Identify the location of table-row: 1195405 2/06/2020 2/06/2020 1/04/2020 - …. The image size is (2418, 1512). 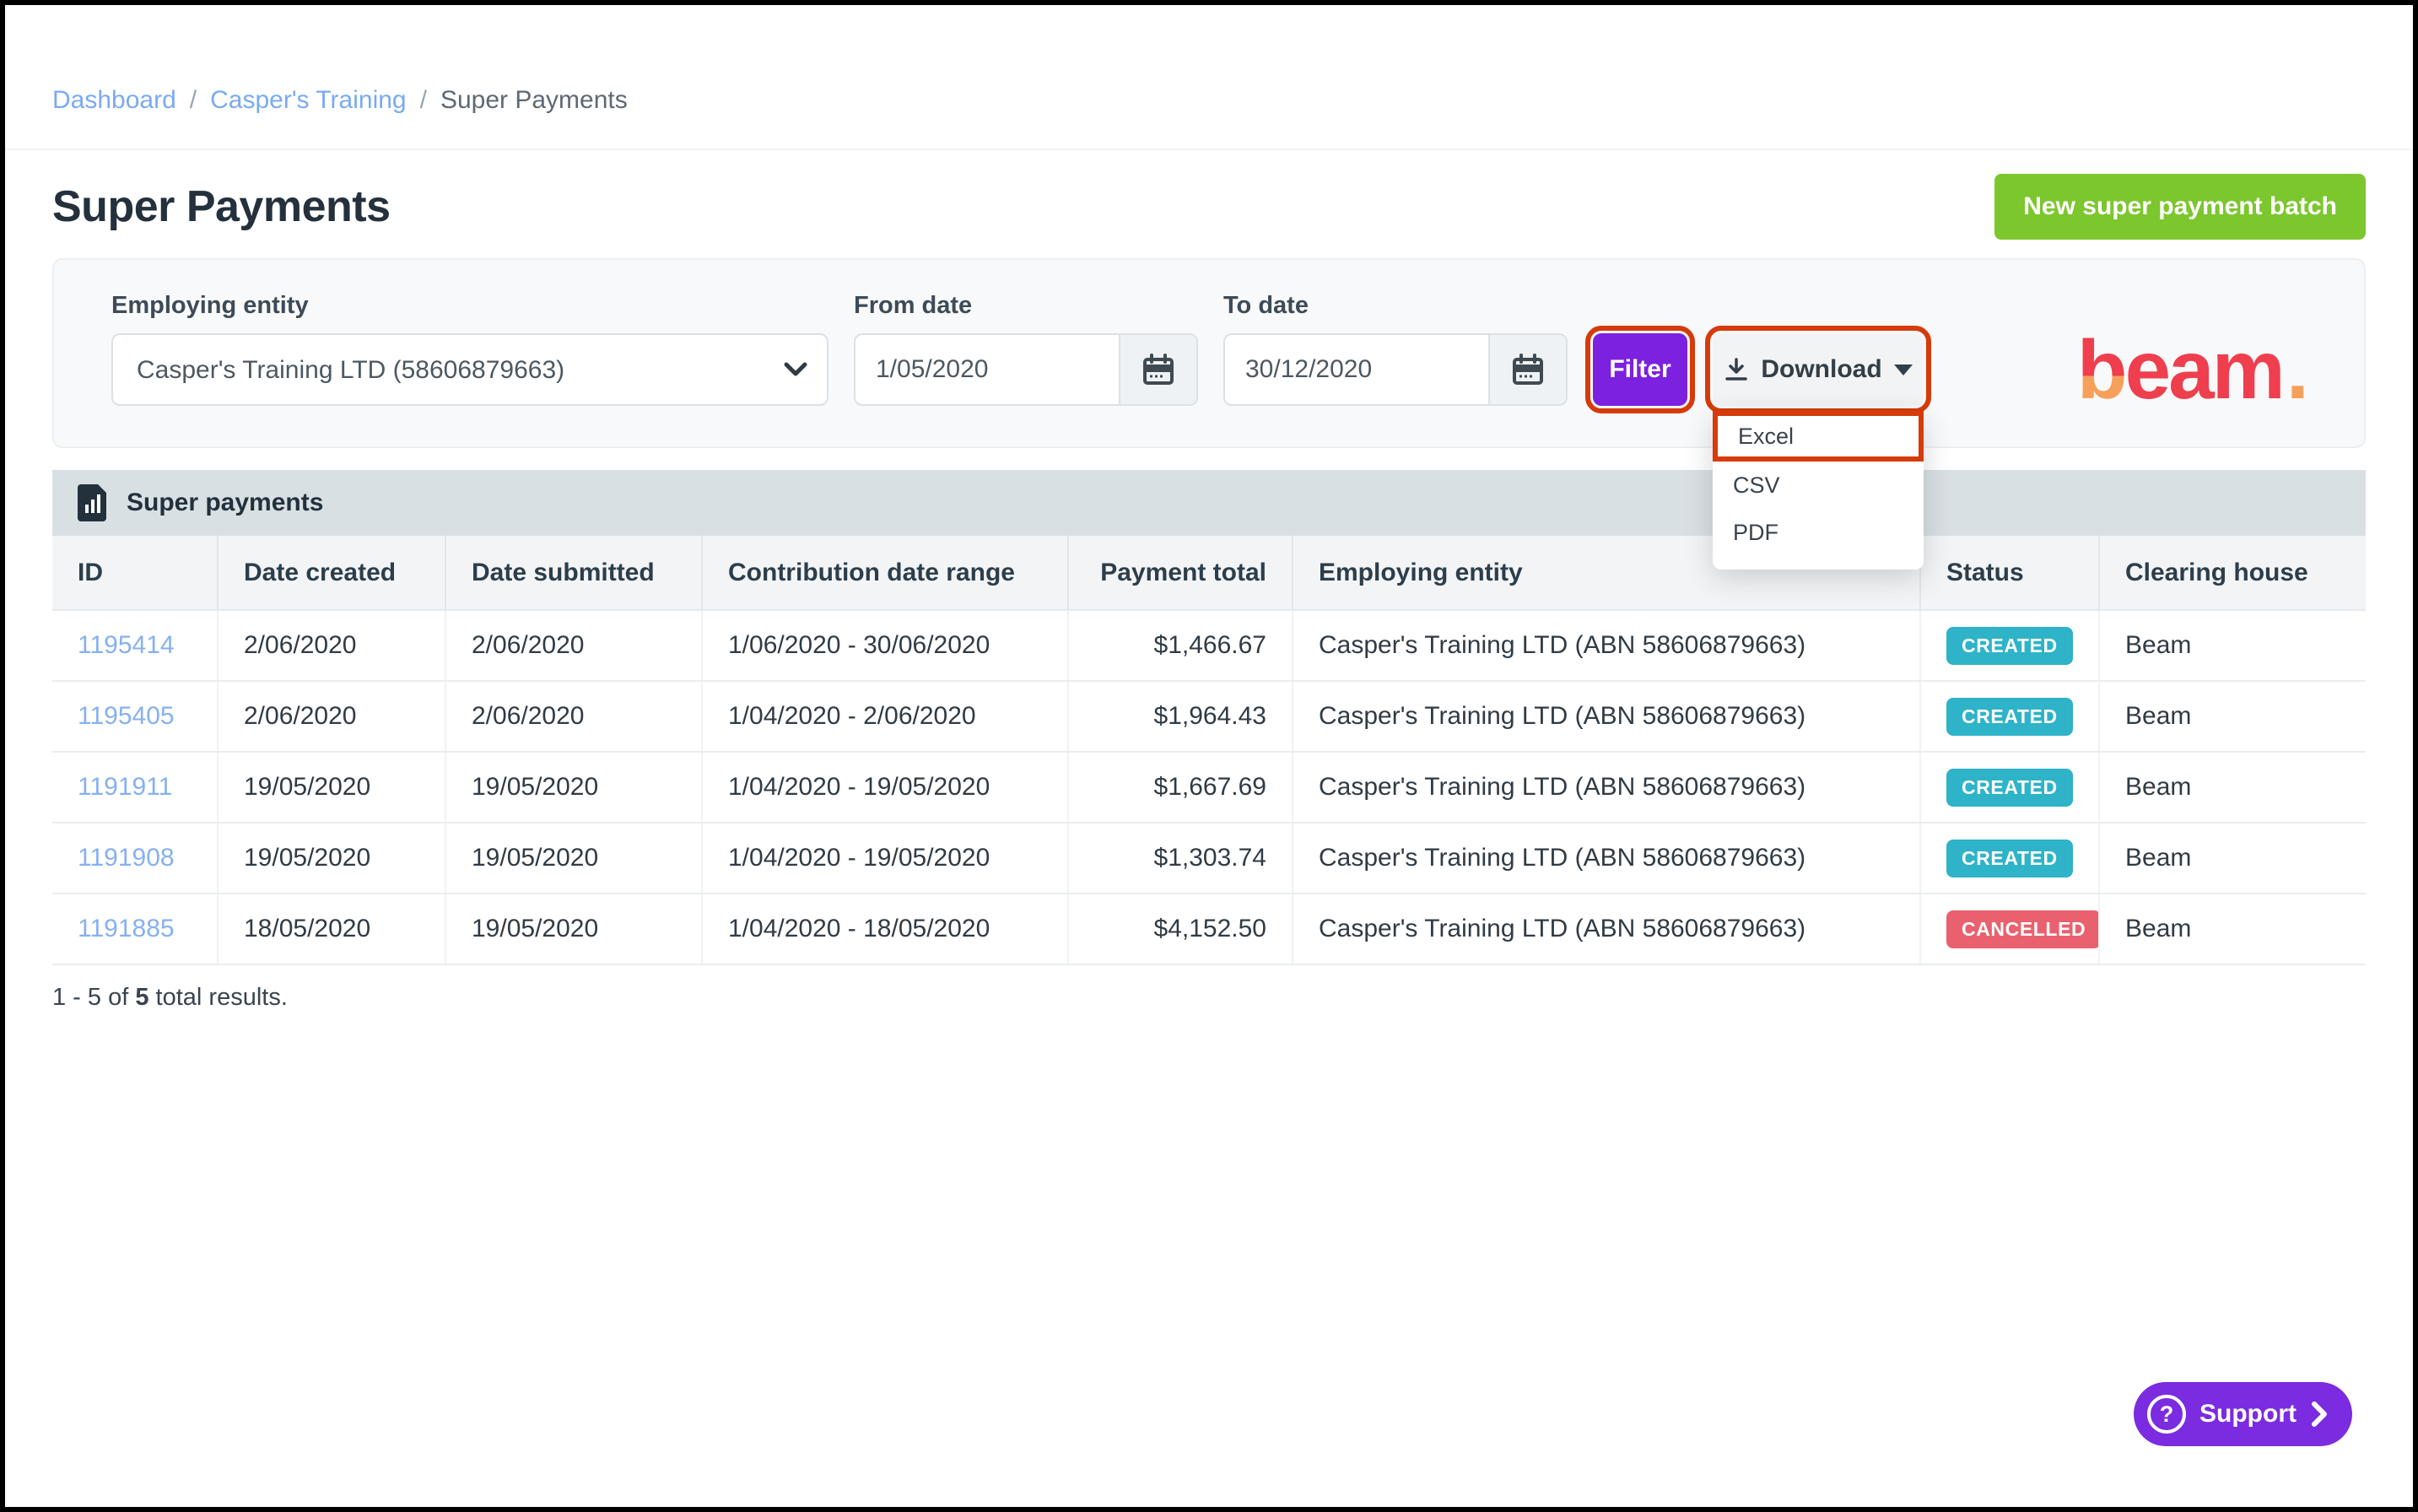
(1209, 717).